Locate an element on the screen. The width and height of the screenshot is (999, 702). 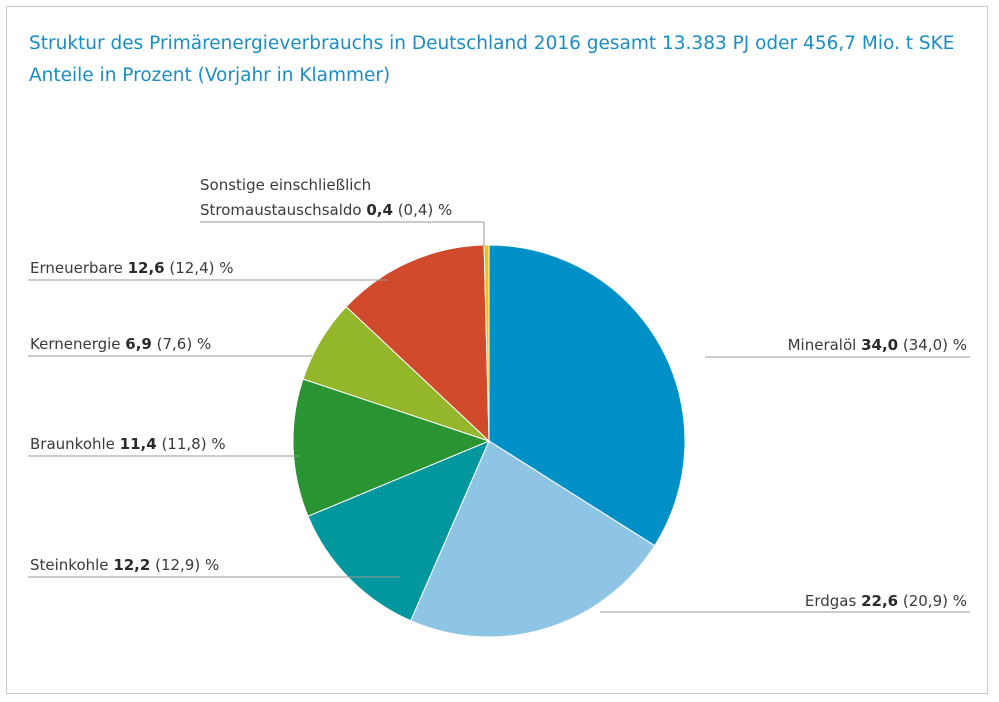
slice-label: Stromaustauschsaldo 0,4 (0,4) % is located at coordinates (326, 210).